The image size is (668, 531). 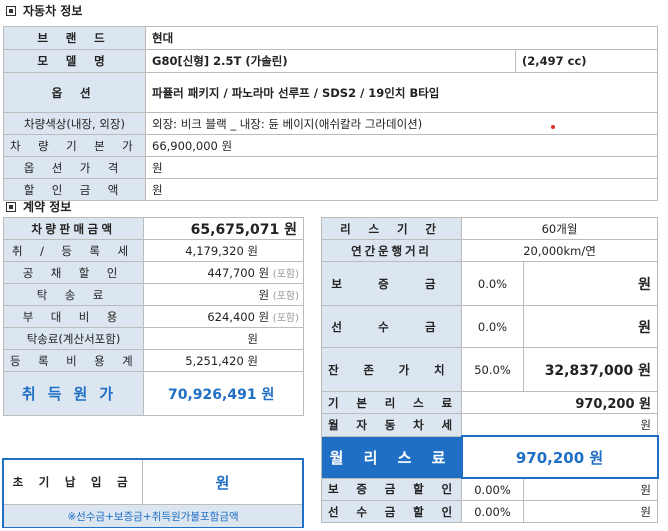 What do you see at coordinates (223, 250) in the screenshot?
I see `registration-tax-value: 4,179,320 원` at bounding box center [223, 250].